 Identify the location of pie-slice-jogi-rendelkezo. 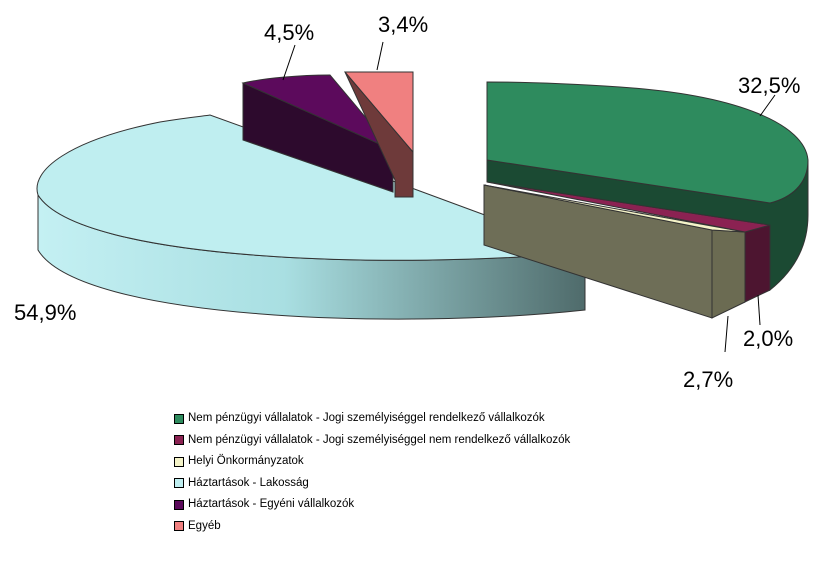
(647, 186).